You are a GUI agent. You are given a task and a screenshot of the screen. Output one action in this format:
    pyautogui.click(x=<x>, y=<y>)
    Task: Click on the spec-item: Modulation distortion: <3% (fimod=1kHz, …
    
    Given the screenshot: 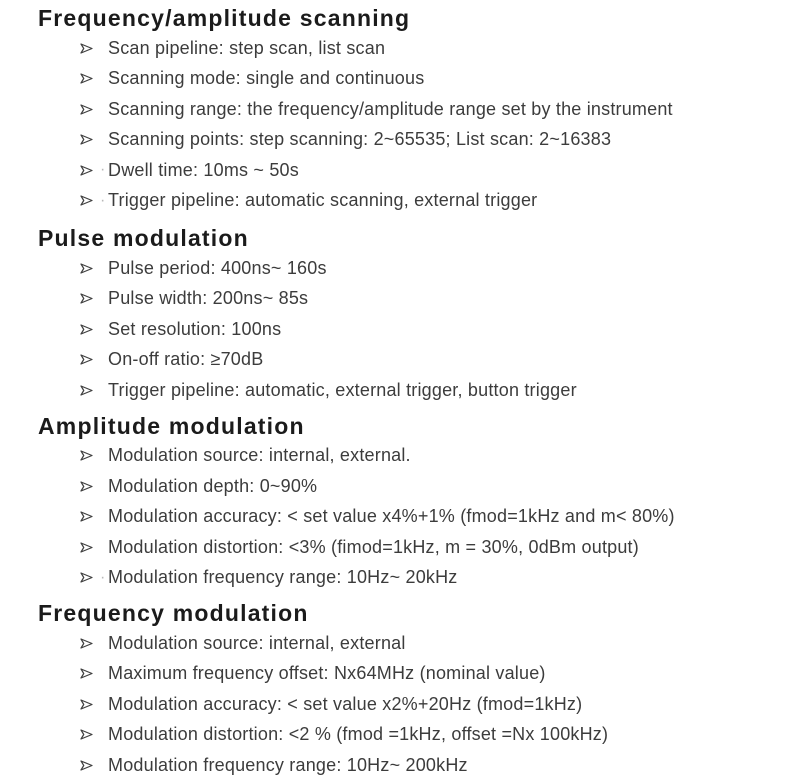 What is the action you would take?
    pyautogui.click(x=419, y=547)
    